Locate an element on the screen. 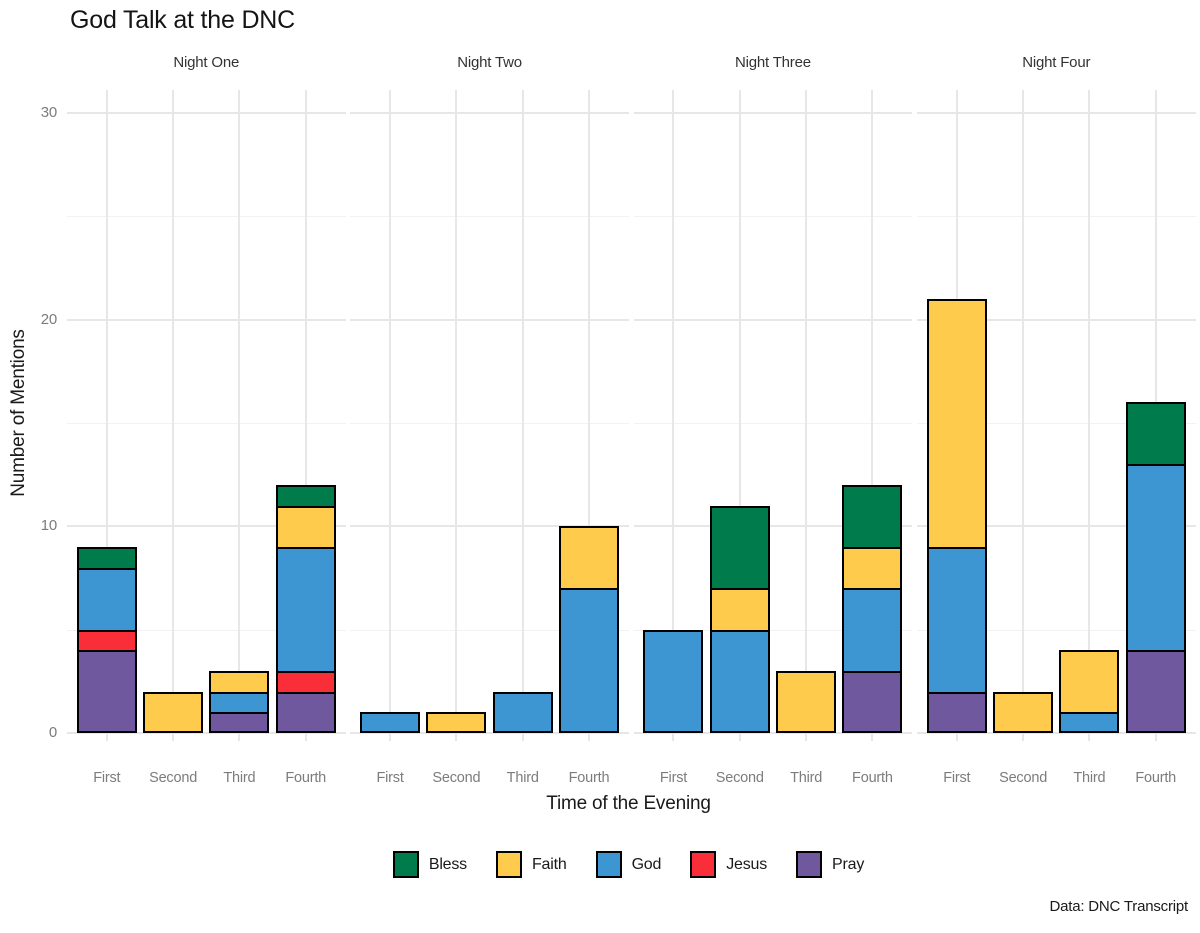 This screenshot has height=933, width=1200. legend-swatch-god is located at coordinates (608, 864).